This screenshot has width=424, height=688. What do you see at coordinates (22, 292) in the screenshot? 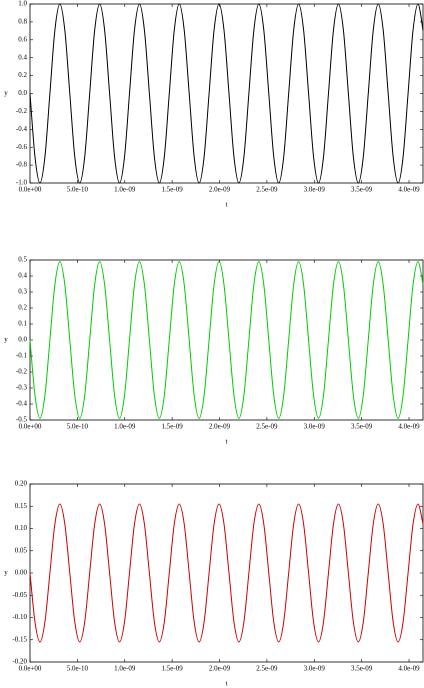
I see `y-tick-label: 0.3` at bounding box center [22, 292].